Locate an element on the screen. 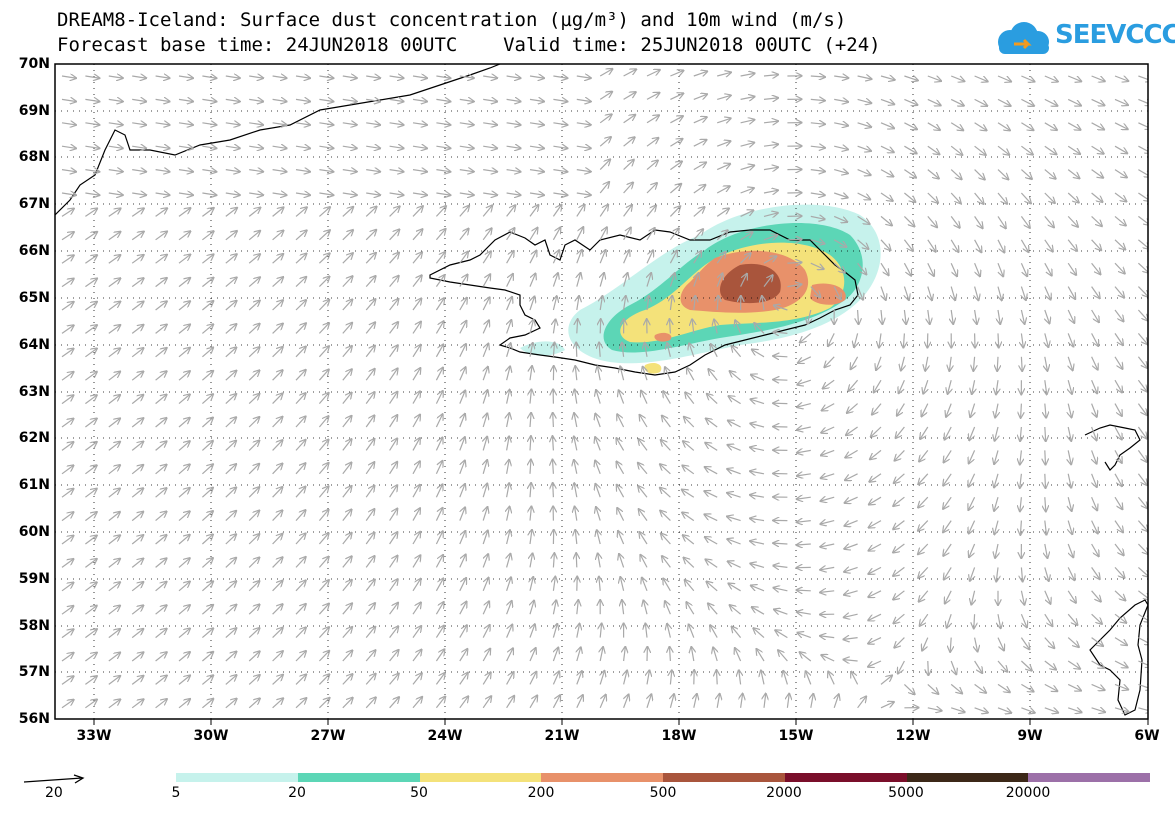 The height and width of the screenshot is (815, 1175). wind-reference-label: 20 is located at coordinates (54, 793).